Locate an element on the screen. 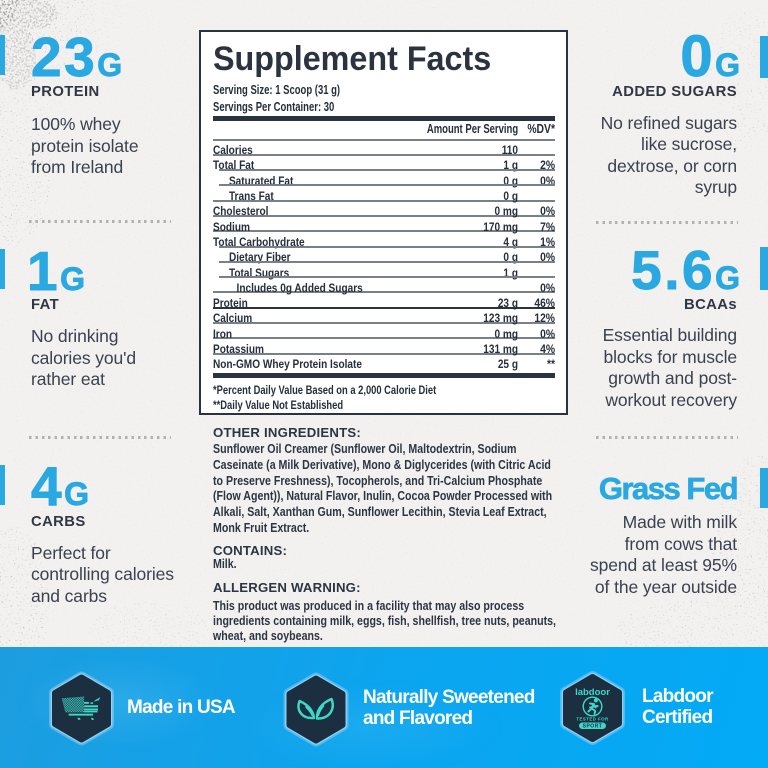 The image size is (768, 768). svg-text: TESTED FOR is located at coordinates (592, 719).